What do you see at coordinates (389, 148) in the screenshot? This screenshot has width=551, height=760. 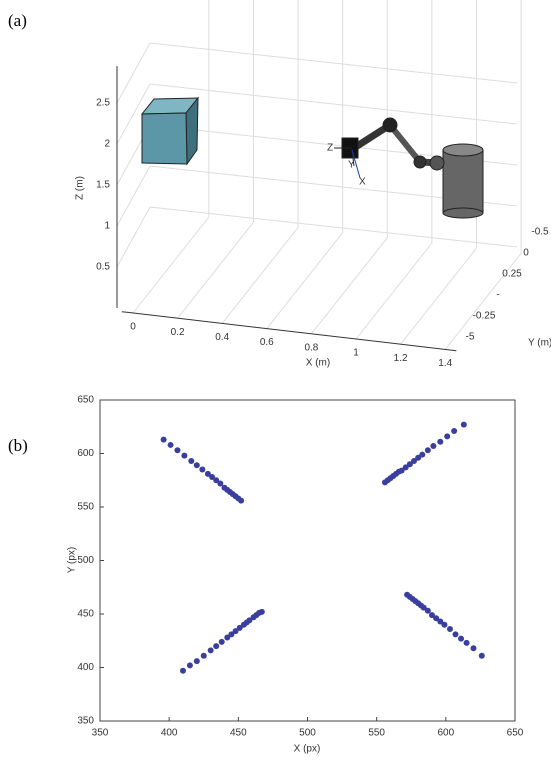 I see `robot-arm` at bounding box center [389, 148].